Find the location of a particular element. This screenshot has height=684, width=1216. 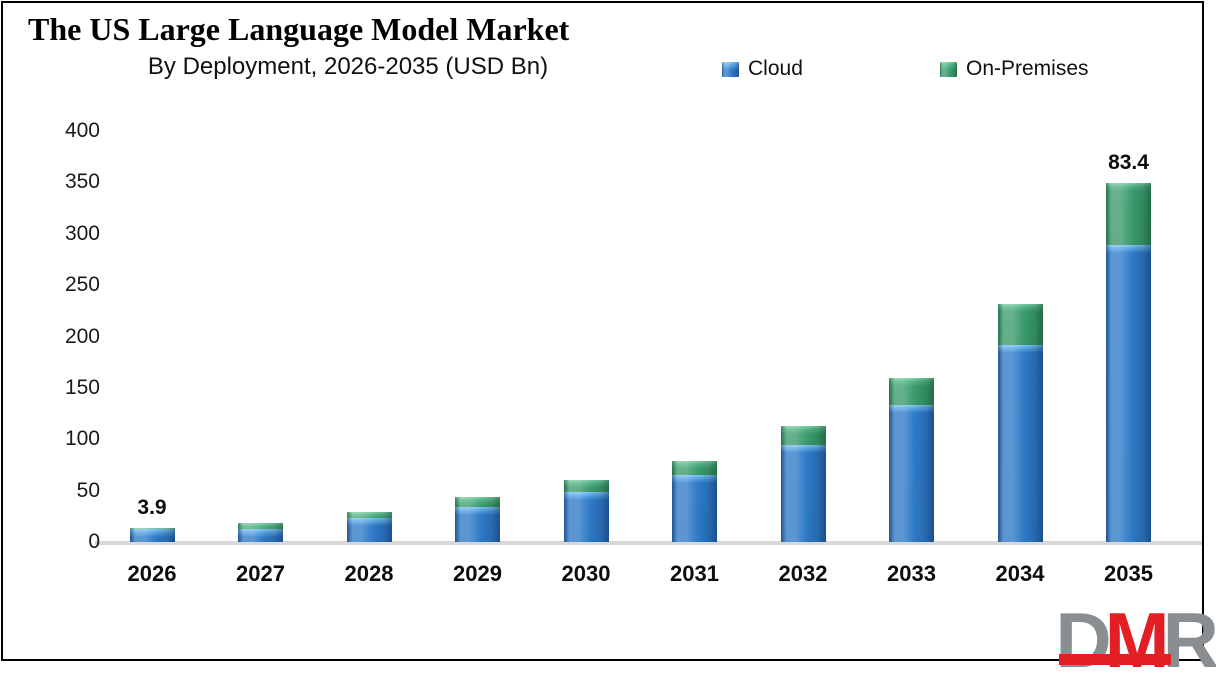

bar-2028 is located at coordinates (369, 527).